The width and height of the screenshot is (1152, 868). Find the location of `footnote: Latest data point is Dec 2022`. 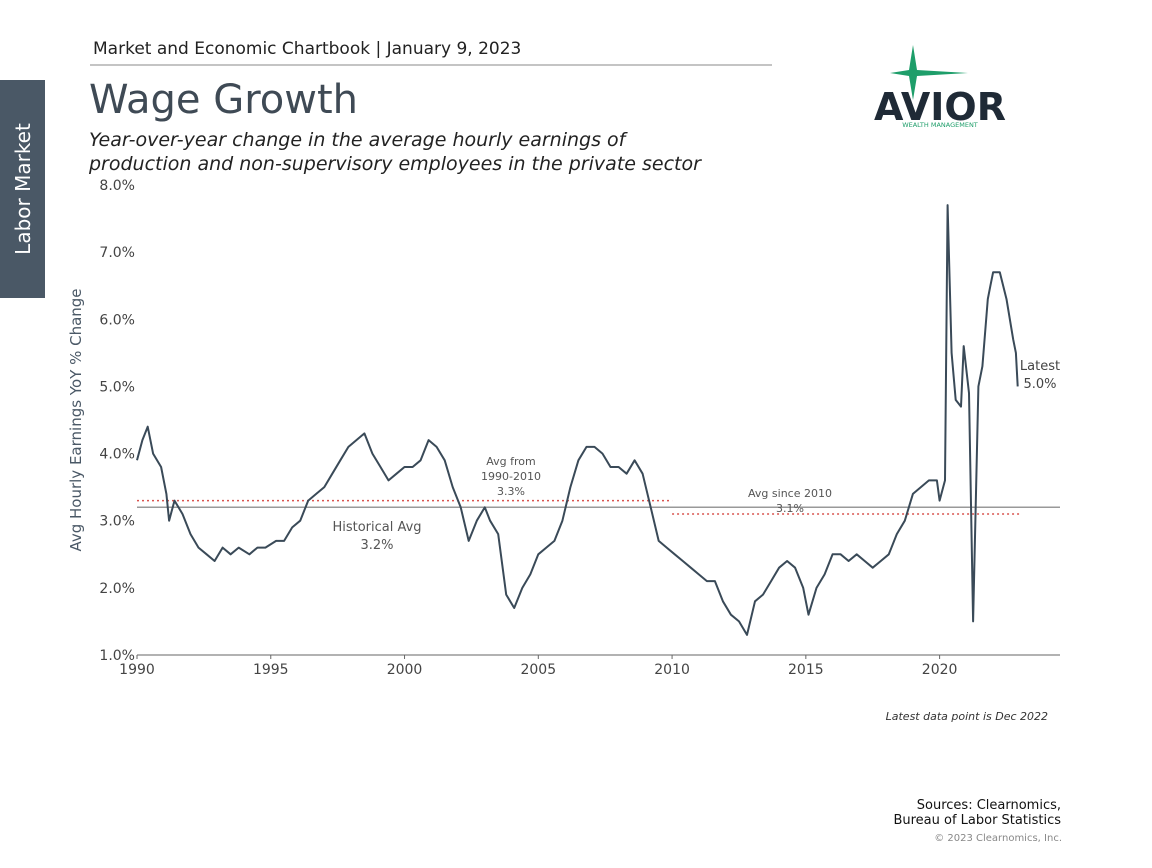

footnote: Latest data point is Dec 2022 is located at coordinates (967, 716).